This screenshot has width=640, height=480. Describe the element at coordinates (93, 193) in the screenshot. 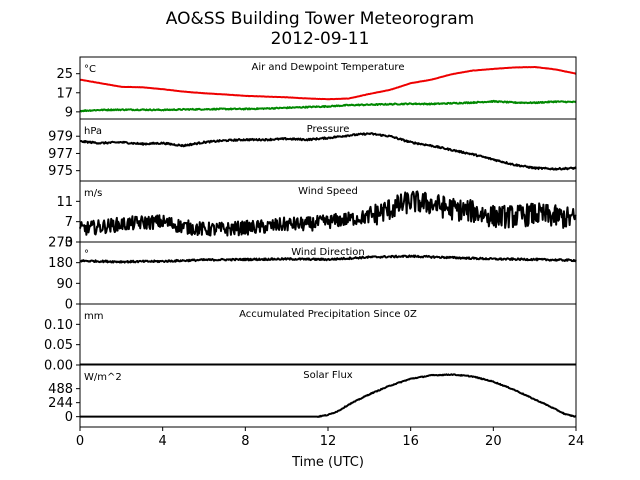

I see `unit-label-wind_speed: m/s` at that location.